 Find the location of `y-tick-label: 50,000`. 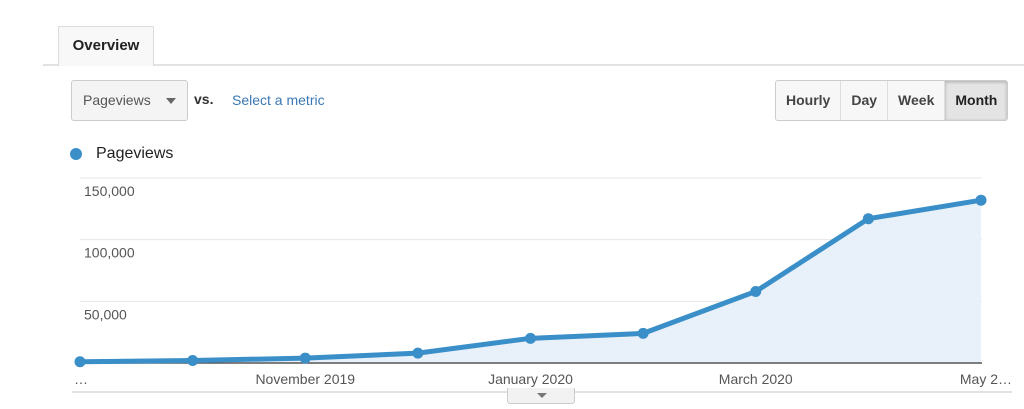

y-tick-label: 50,000 is located at coordinates (105, 314).